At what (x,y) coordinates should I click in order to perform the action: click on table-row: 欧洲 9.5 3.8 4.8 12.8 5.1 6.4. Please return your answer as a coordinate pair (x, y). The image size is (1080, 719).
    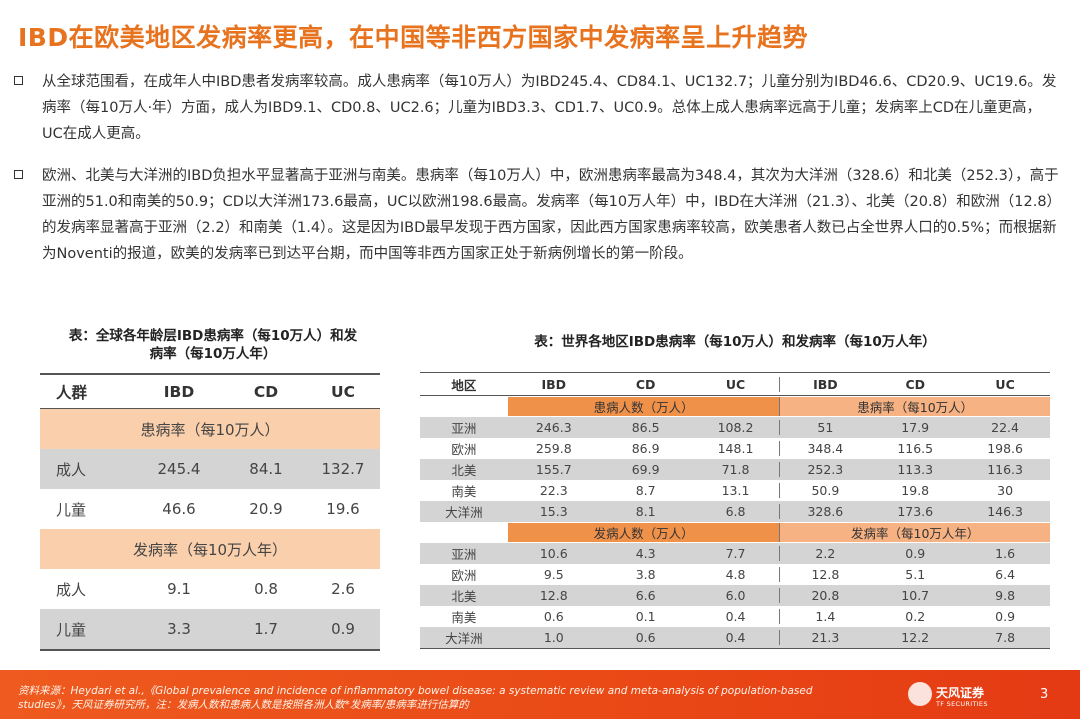
    Looking at the image, I should click on (735, 574).